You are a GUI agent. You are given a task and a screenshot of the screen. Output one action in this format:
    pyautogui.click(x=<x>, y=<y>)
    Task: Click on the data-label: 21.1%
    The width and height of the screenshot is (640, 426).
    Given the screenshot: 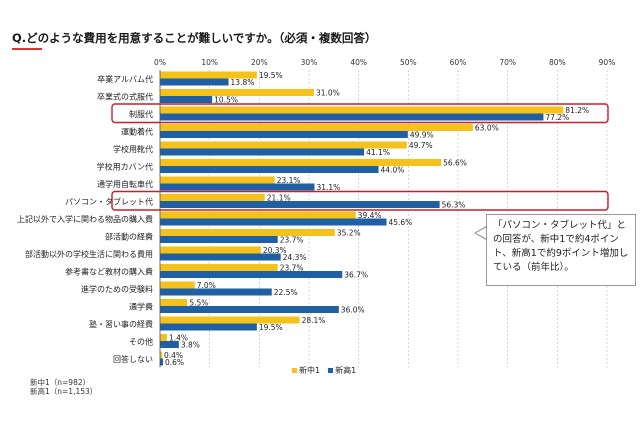 What is the action you would take?
    pyautogui.click(x=279, y=198)
    